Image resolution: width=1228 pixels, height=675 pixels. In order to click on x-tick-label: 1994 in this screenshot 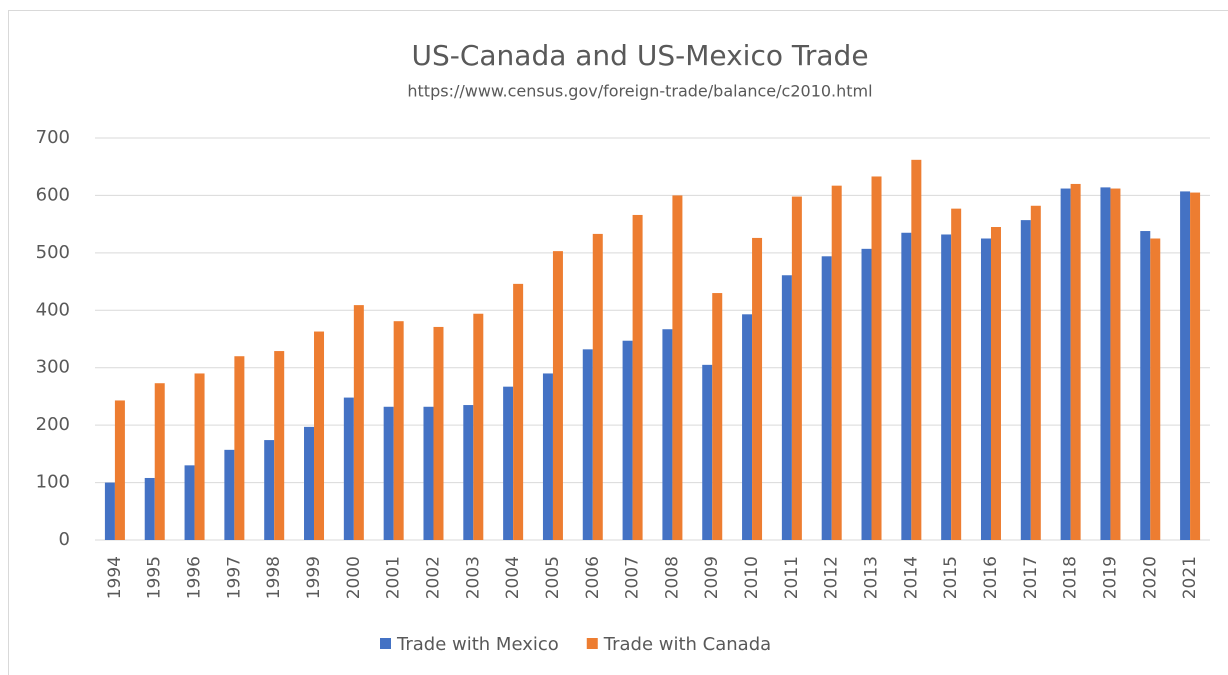, I will do `click(115, 577)`.